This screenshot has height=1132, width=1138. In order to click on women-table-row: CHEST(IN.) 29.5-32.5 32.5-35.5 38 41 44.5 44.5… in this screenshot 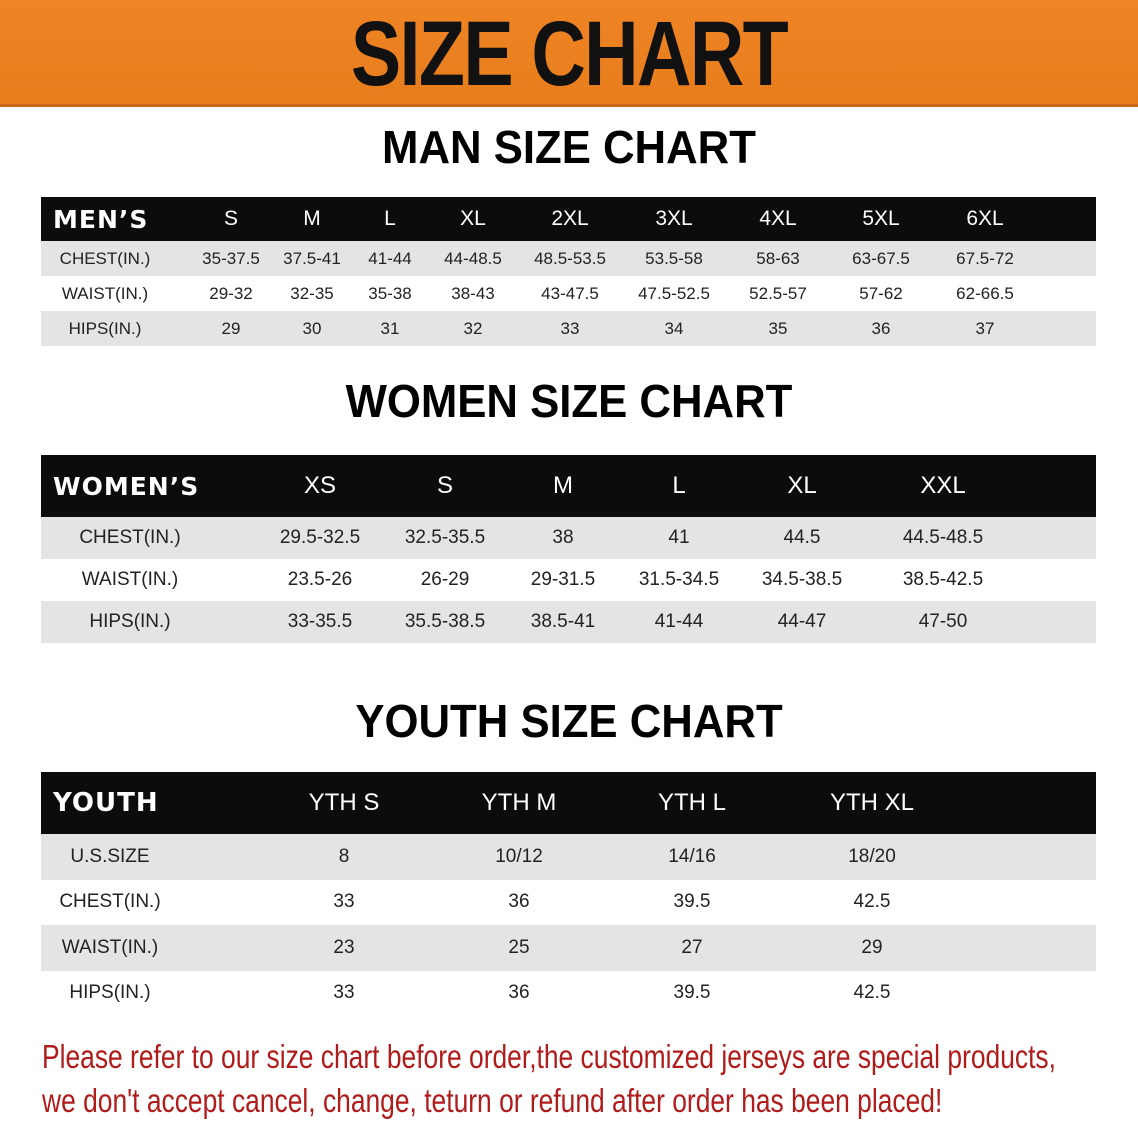, I will do `click(568, 538)`.